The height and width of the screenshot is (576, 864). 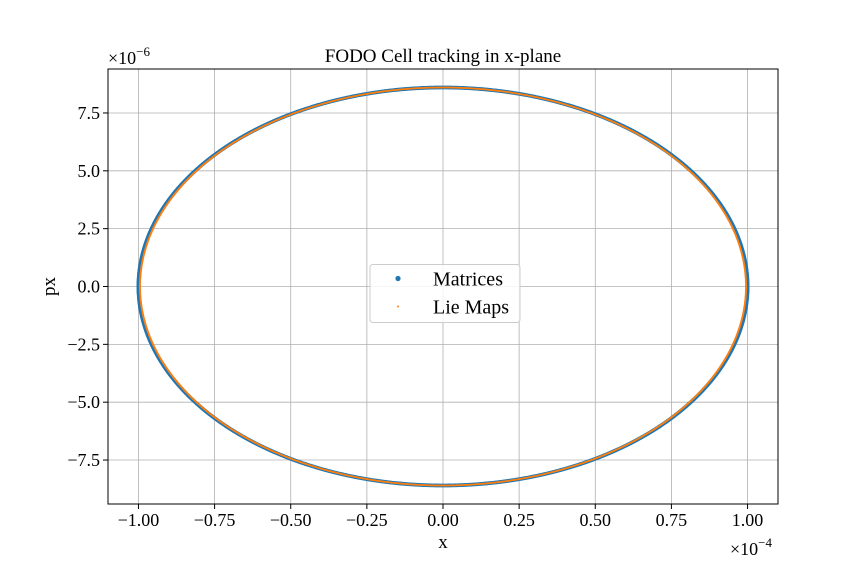 I want to click on x-axis-offset-text: ×10⁻⁴, so click(x=751, y=547).